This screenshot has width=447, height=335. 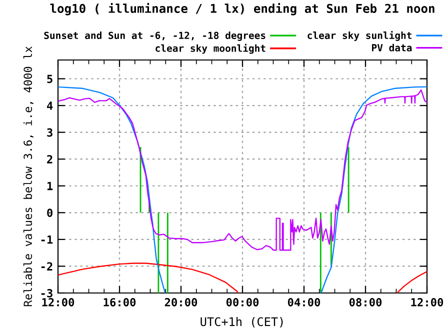 What do you see at coordinates (49, 79) in the screenshot?
I see `y-tick-label: 5` at bounding box center [49, 79].